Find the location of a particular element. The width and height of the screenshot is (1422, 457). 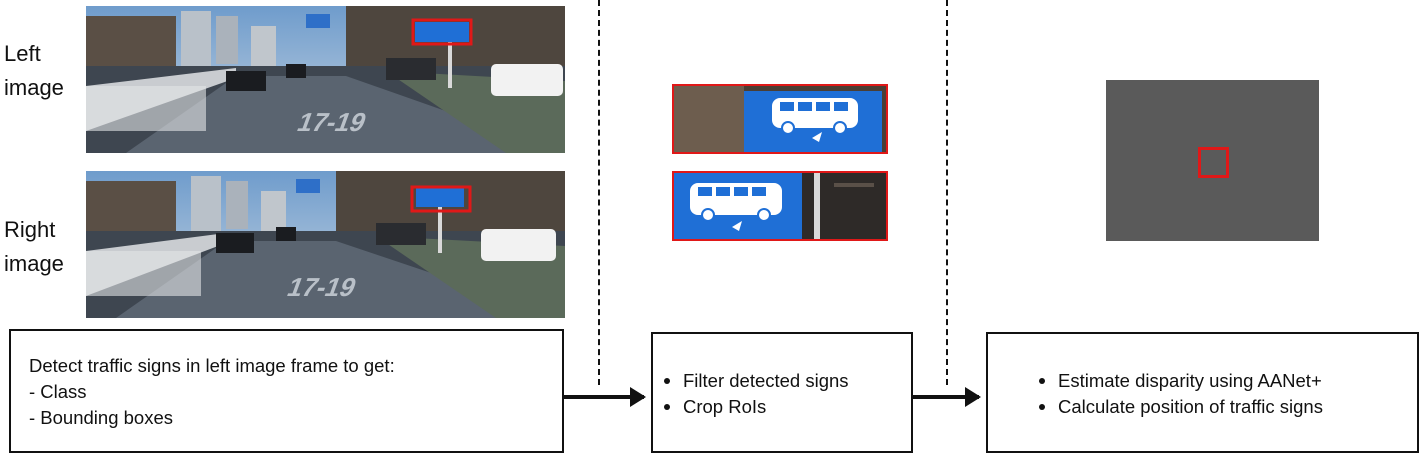

left-street-image: 17-19 is located at coordinates (325, 79).